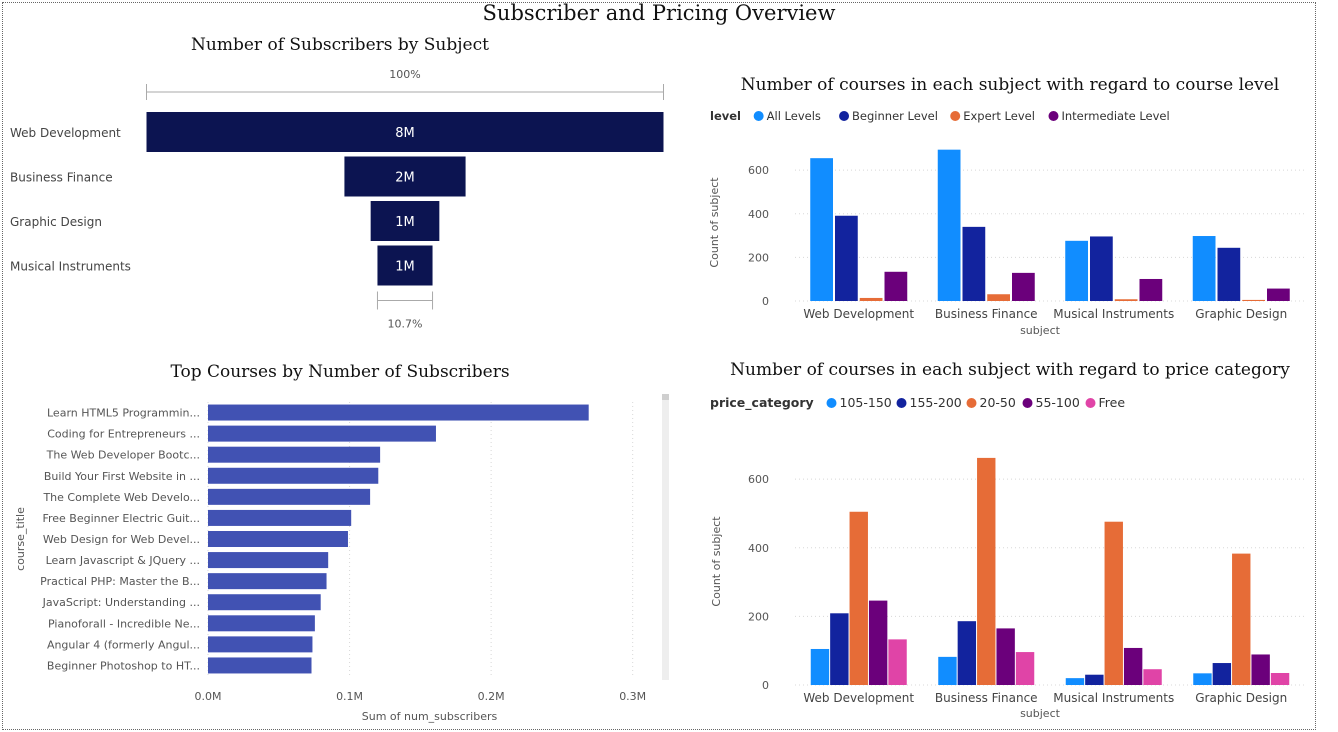 Image resolution: width=1338 pixels, height=732 pixels. I want to click on levels-legend-item: Beginner Level, so click(895, 116).